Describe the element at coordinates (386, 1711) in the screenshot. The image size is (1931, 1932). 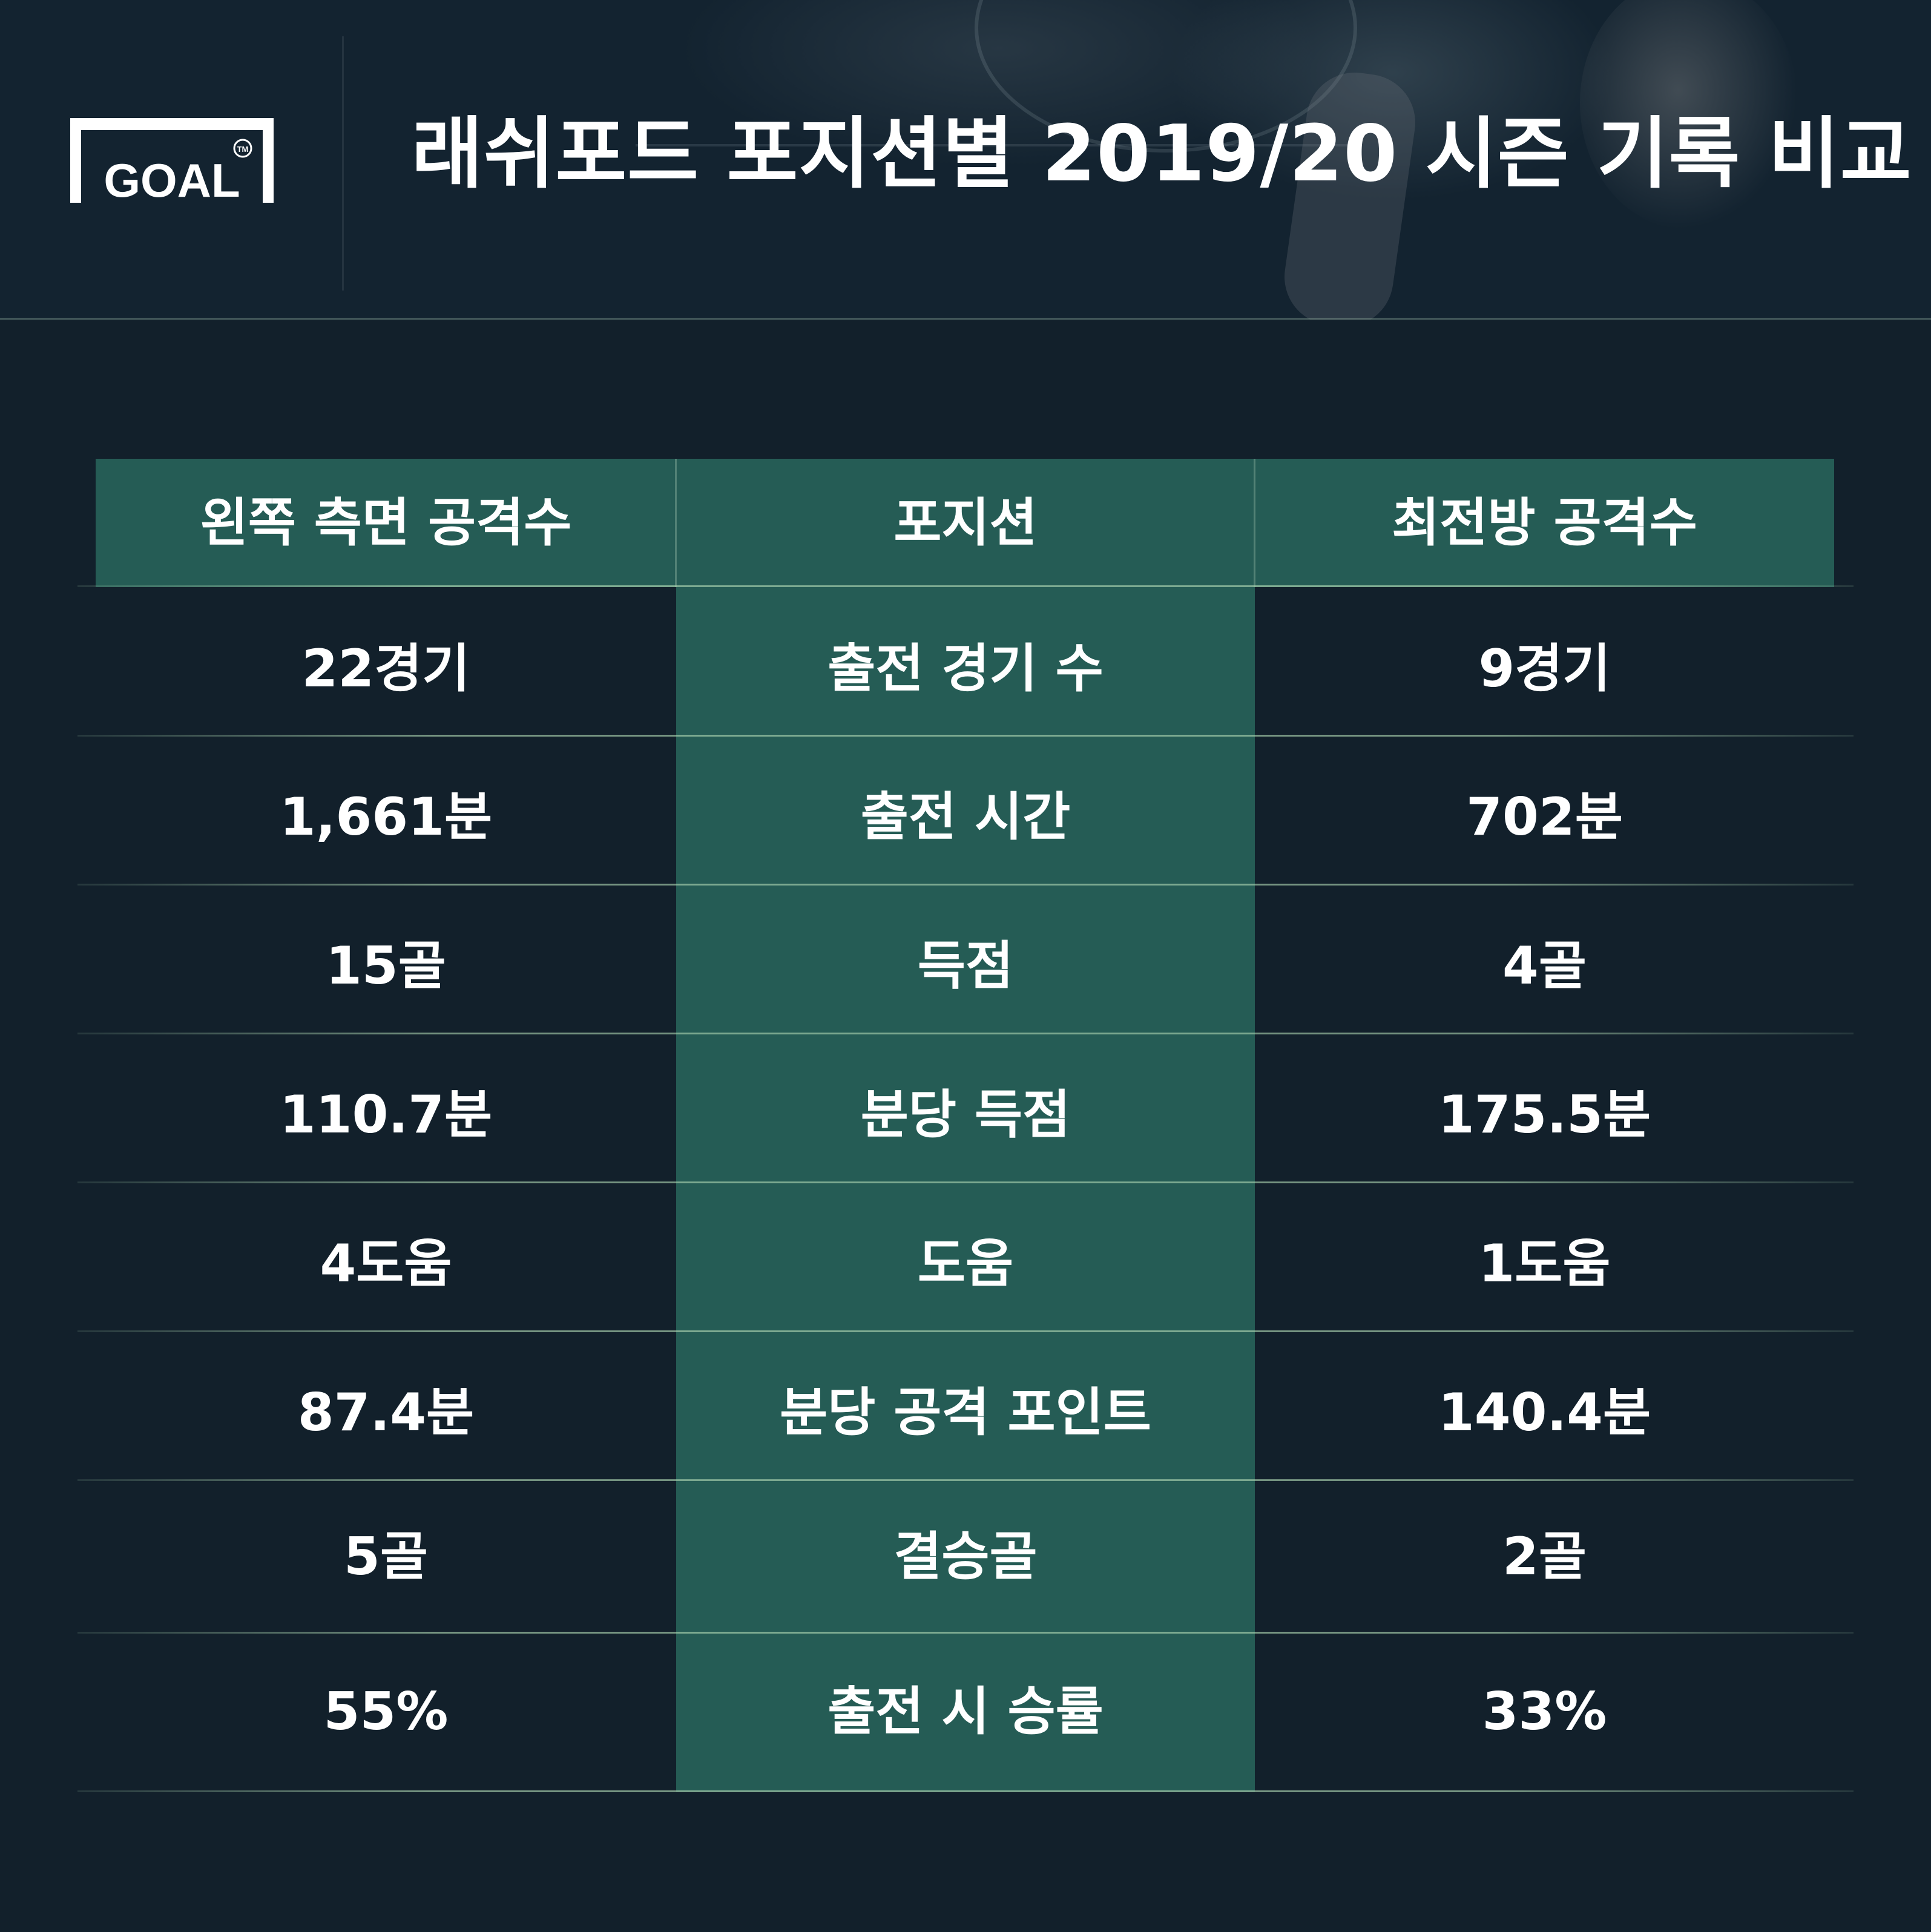
I see `row-win-rate-left: 55%` at that location.